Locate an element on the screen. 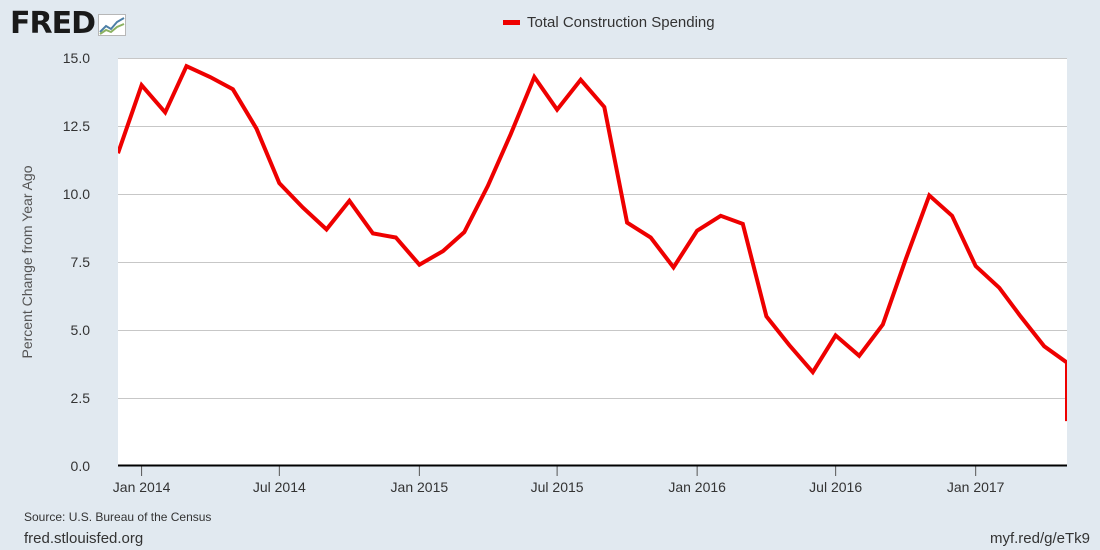 This screenshot has width=1100, height=550. legend: Total Construction Spending is located at coordinates (609, 22).